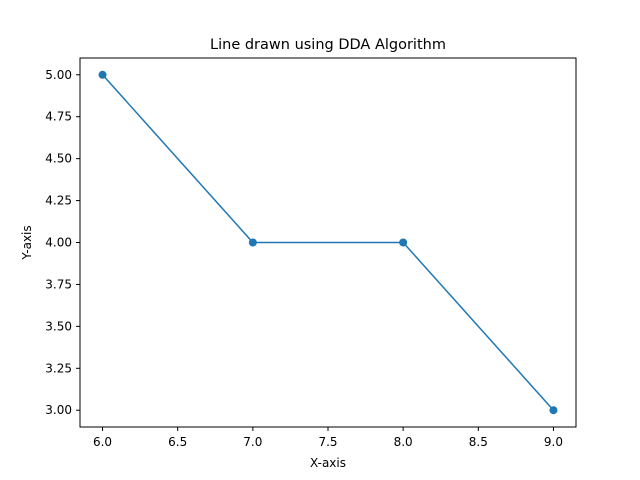  Describe the element at coordinates (328, 45) in the screenshot. I see `chart-title: Line drawn using DDA Algorithm` at that location.